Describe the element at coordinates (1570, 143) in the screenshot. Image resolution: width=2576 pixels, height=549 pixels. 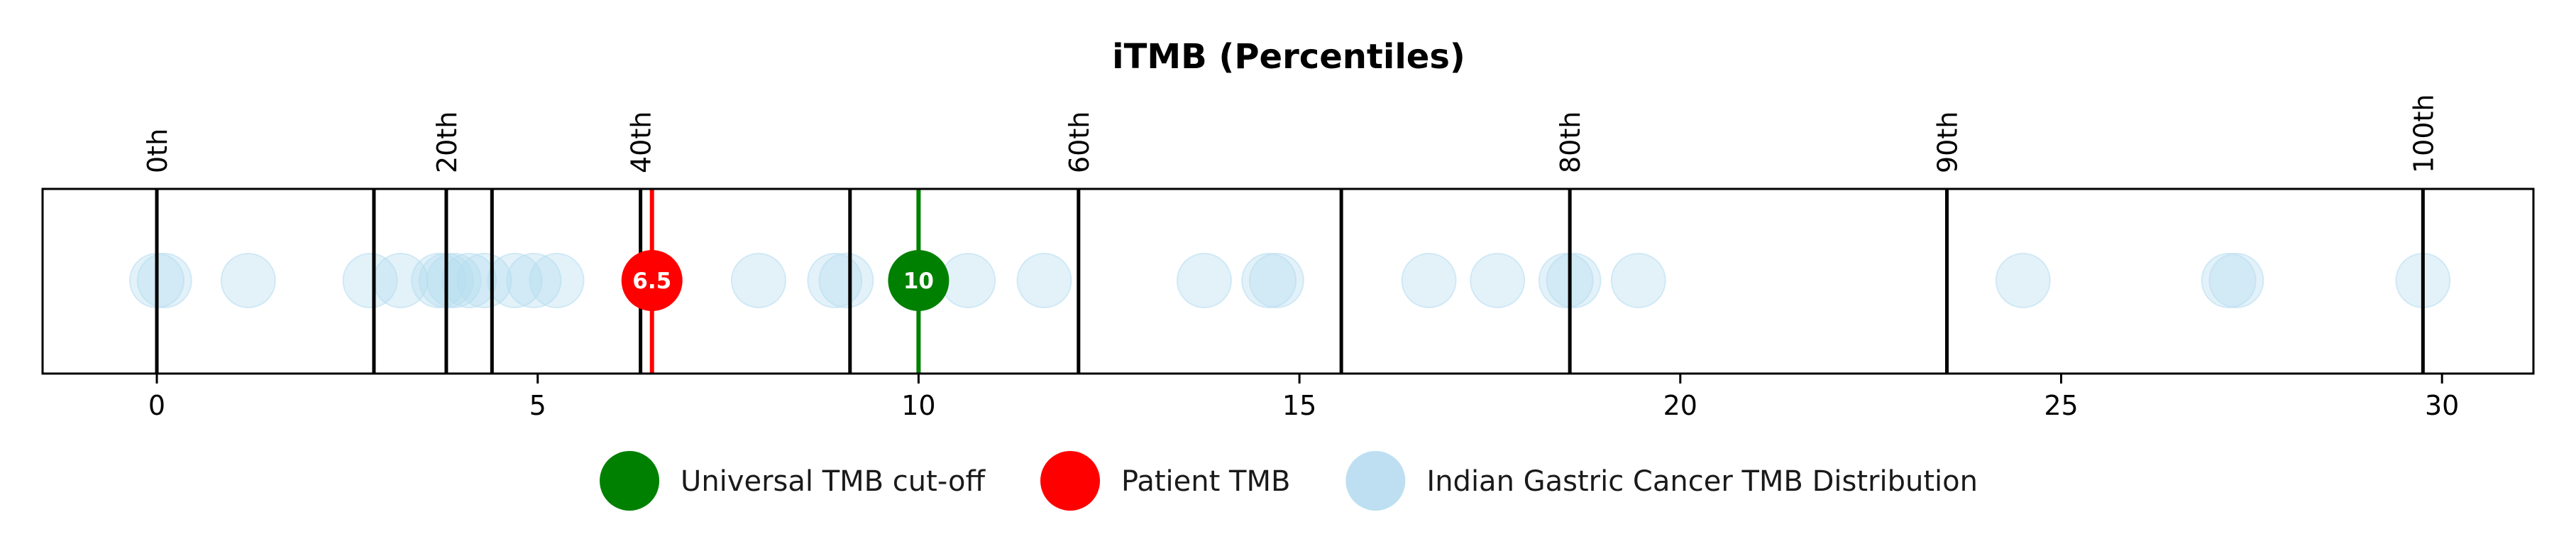
I see `percentile-label: 80th` at that location.